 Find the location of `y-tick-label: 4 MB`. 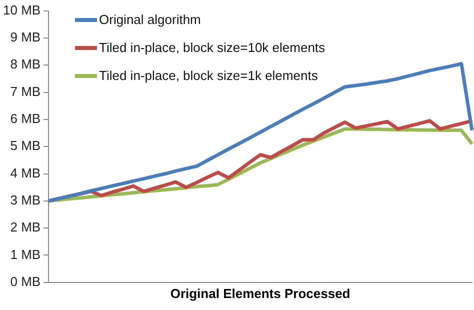

y-tick-label: 4 MB is located at coordinates (25, 172).